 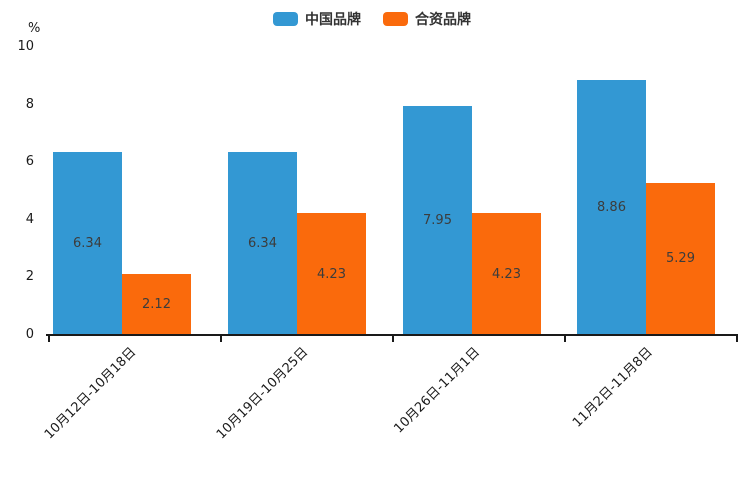 I want to click on legend-item-china-brand: 中国品牌, so click(x=317, y=19).